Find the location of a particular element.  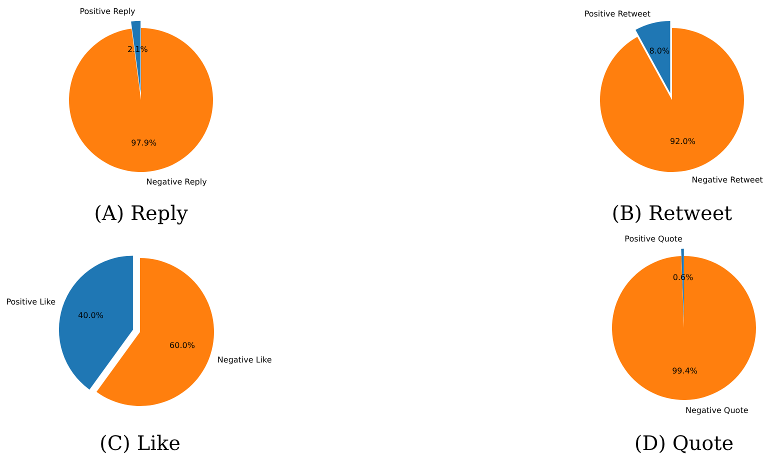

data-label: 40.0% is located at coordinates (91, 315).